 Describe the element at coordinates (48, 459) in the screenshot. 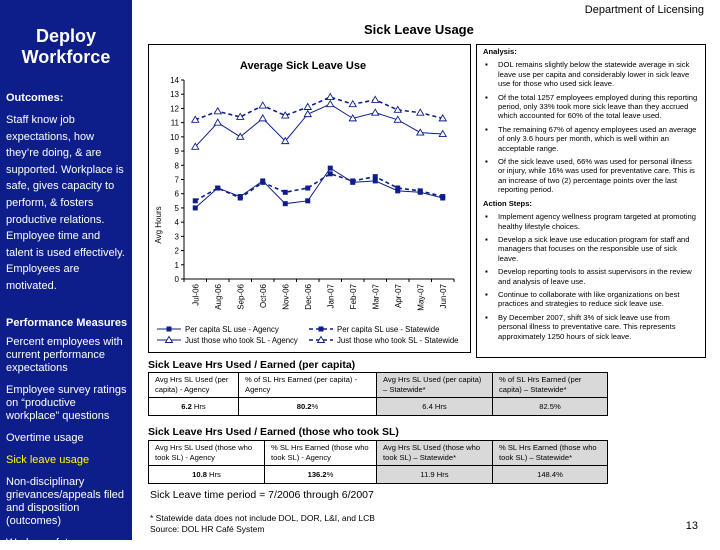

I see `measure-item-sick-leave: Sick leave usage` at that location.